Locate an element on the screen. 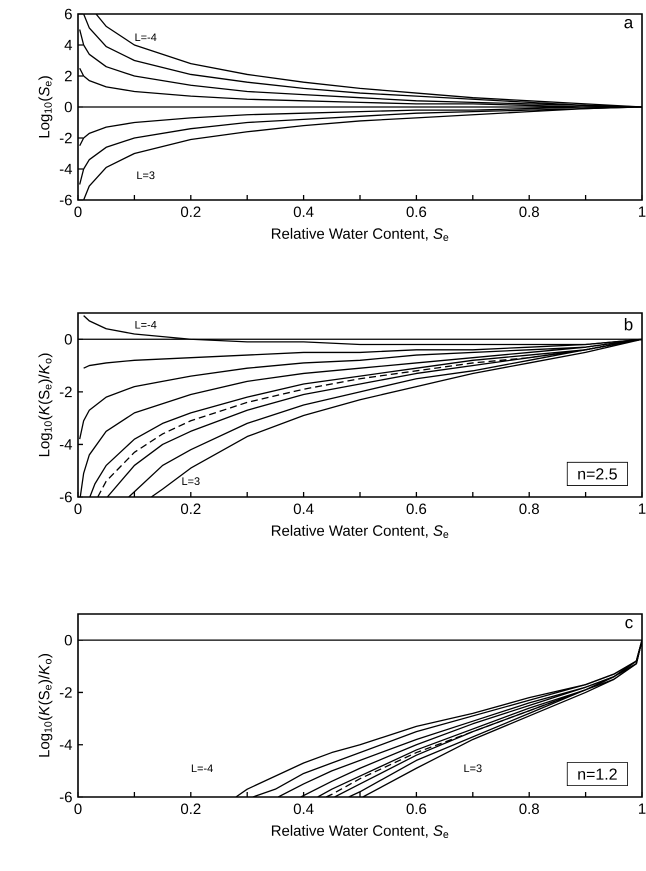 The height and width of the screenshot is (871, 646). y-tick-label: 4 is located at coordinates (68, 45).